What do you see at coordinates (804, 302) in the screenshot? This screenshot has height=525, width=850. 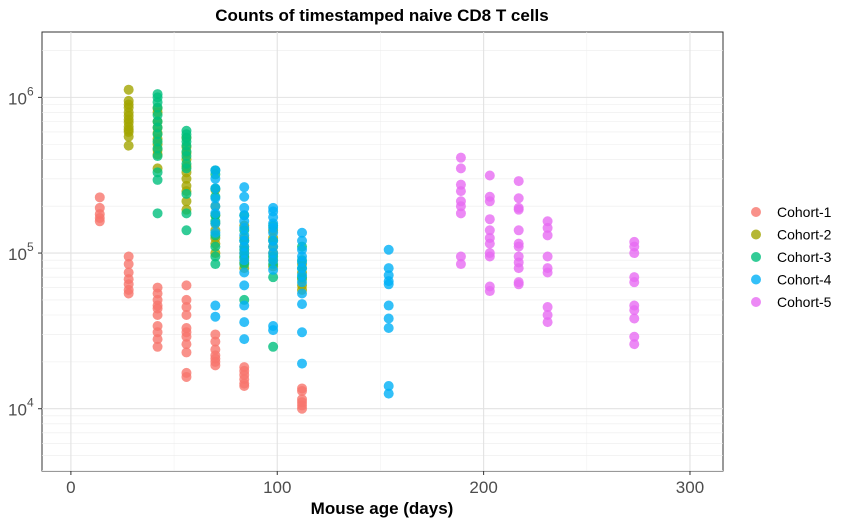 I see `legend-label: Cohort-5` at bounding box center [804, 302].